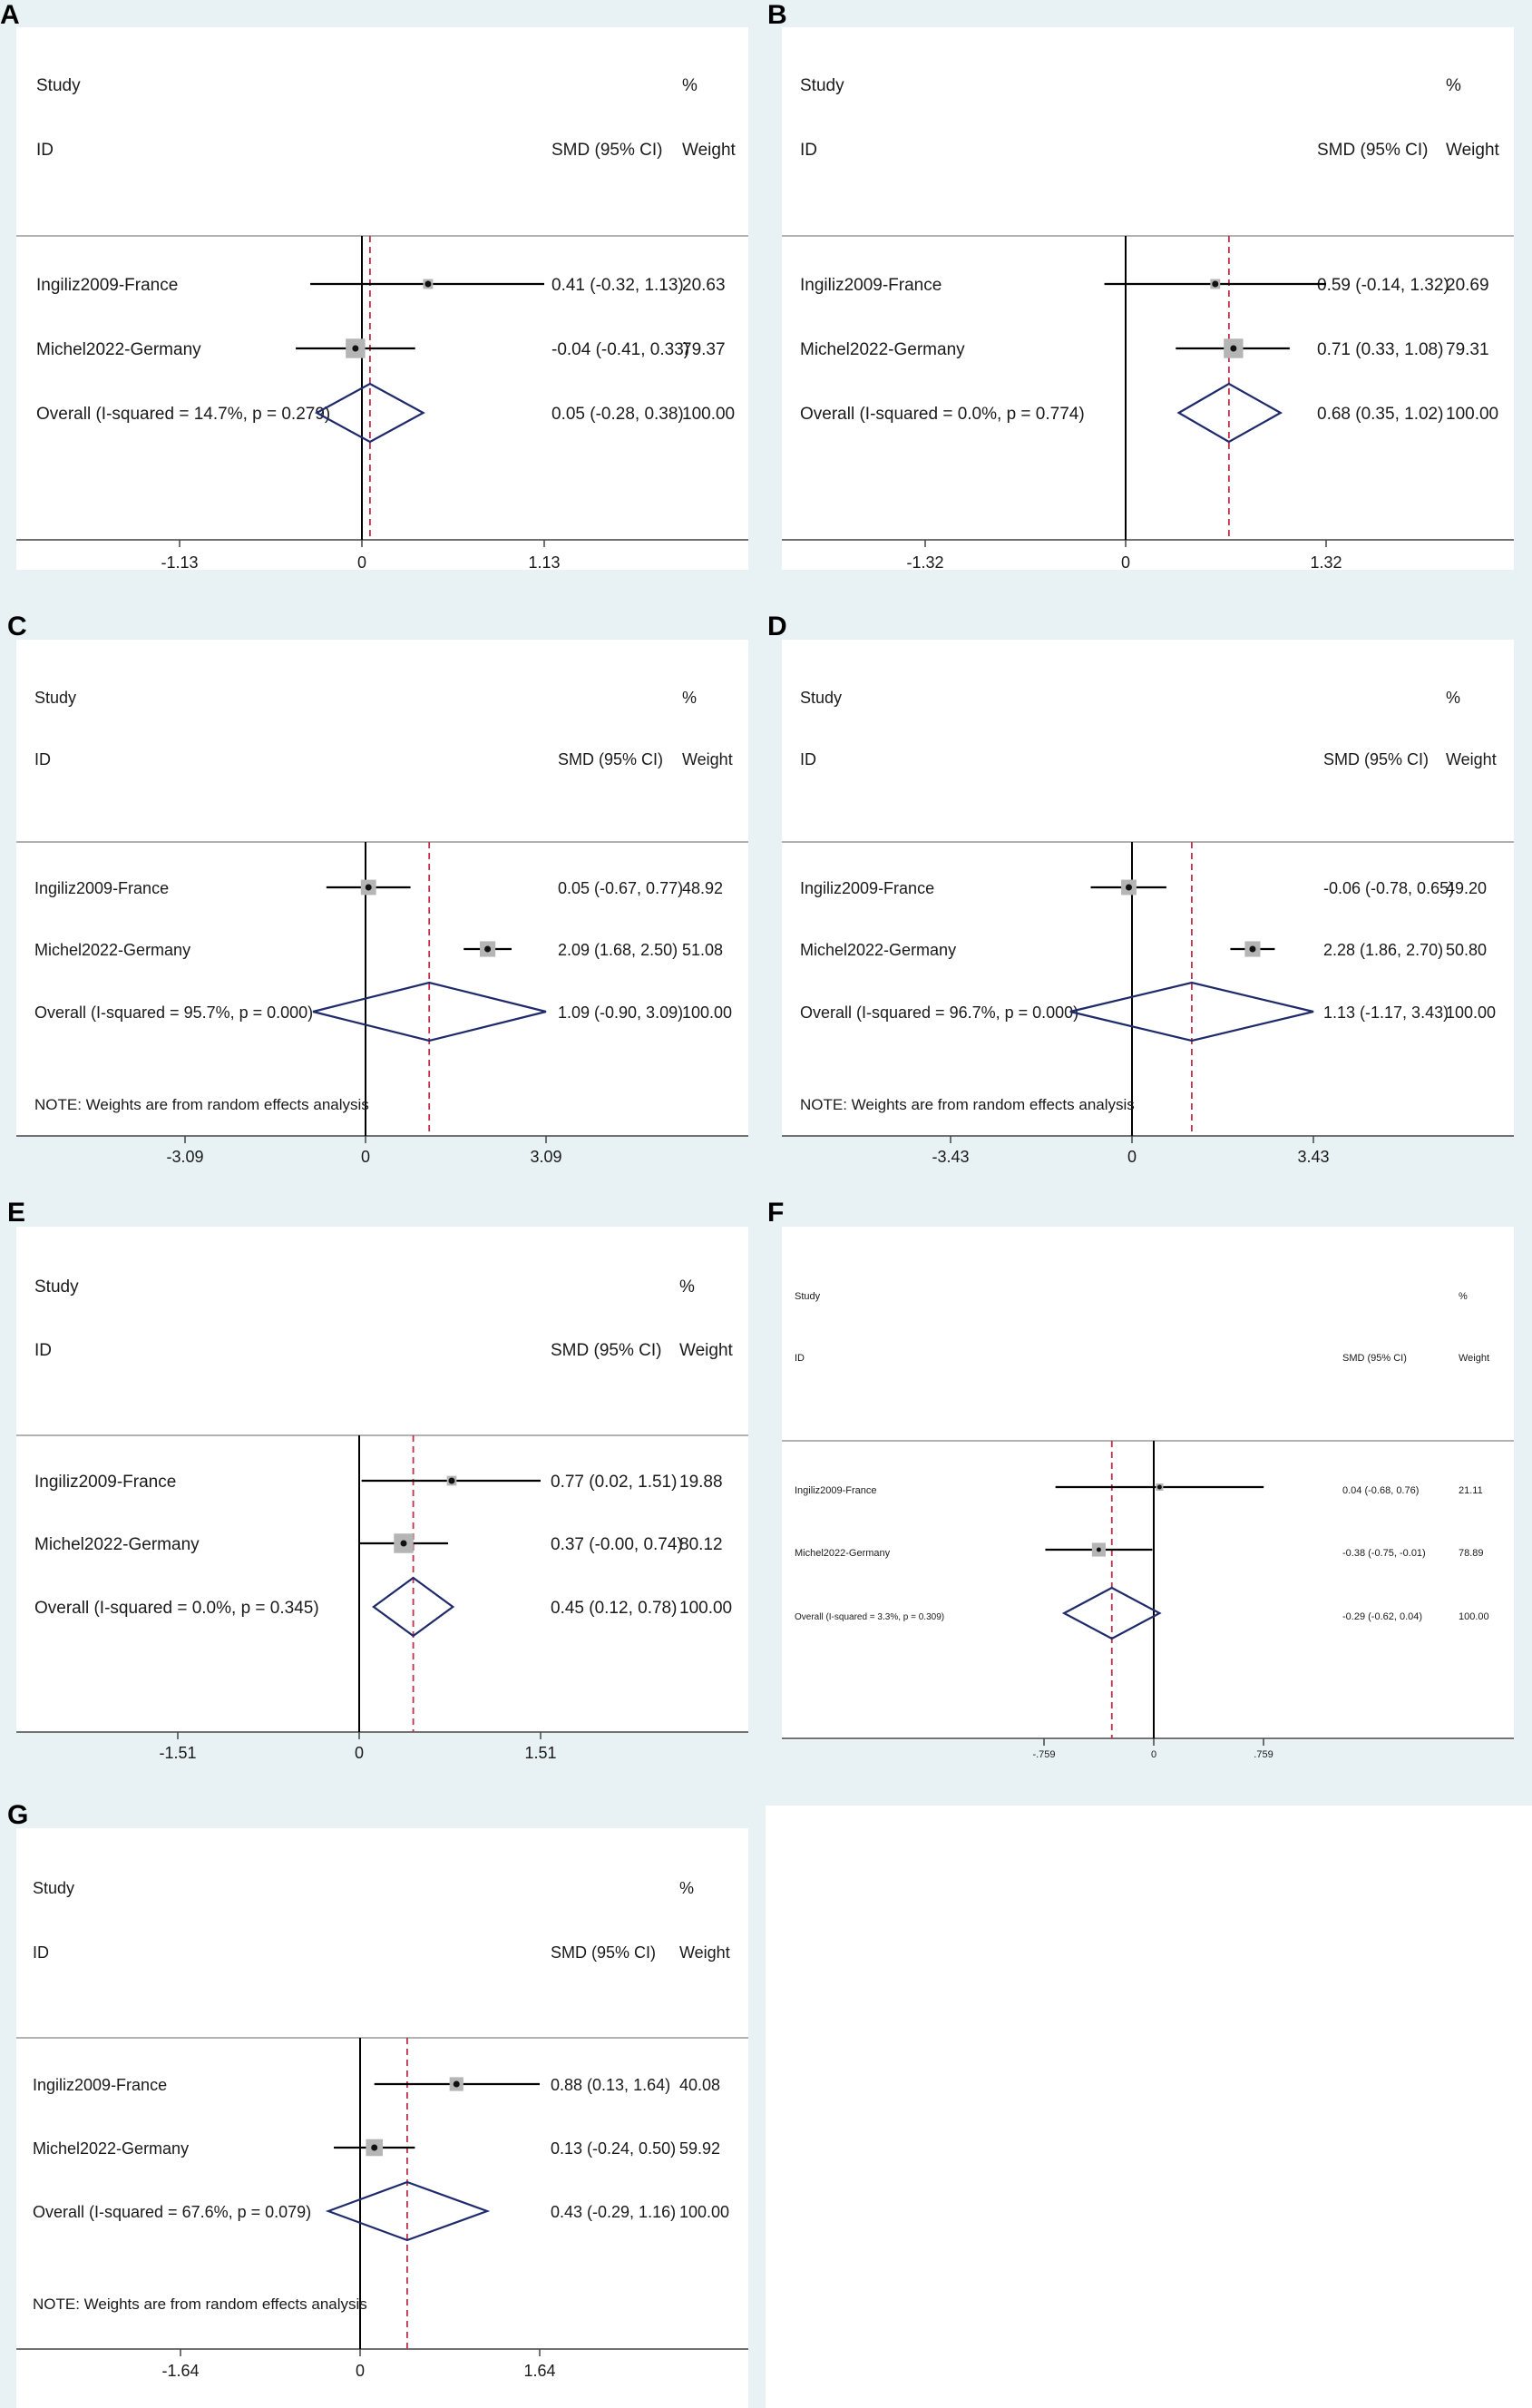 This screenshot has height=2408, width=1532. I want to click on panel-letter: E, so click(16, 1213).